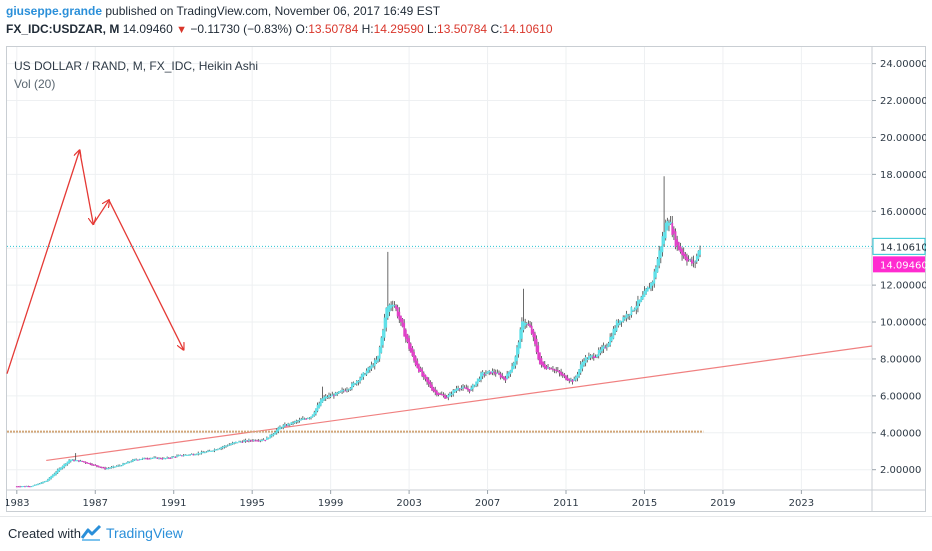 The image size is (932, 551). What do you see at coordinates (18, 503) in the screenshot?
I see `x-tick-label: 1983` at bounding box center [18, 503].